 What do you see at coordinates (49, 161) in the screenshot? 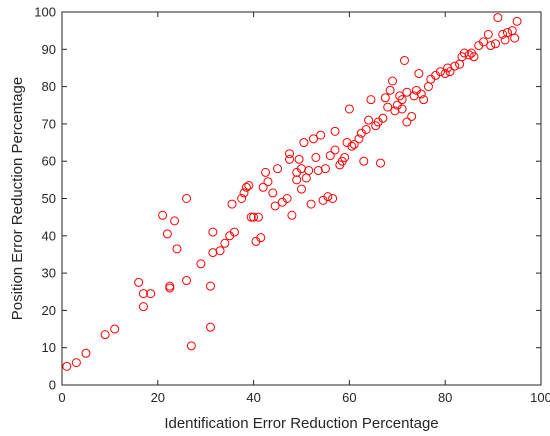
I see `y-tick-label: 60` at bounding box center [49, 161].